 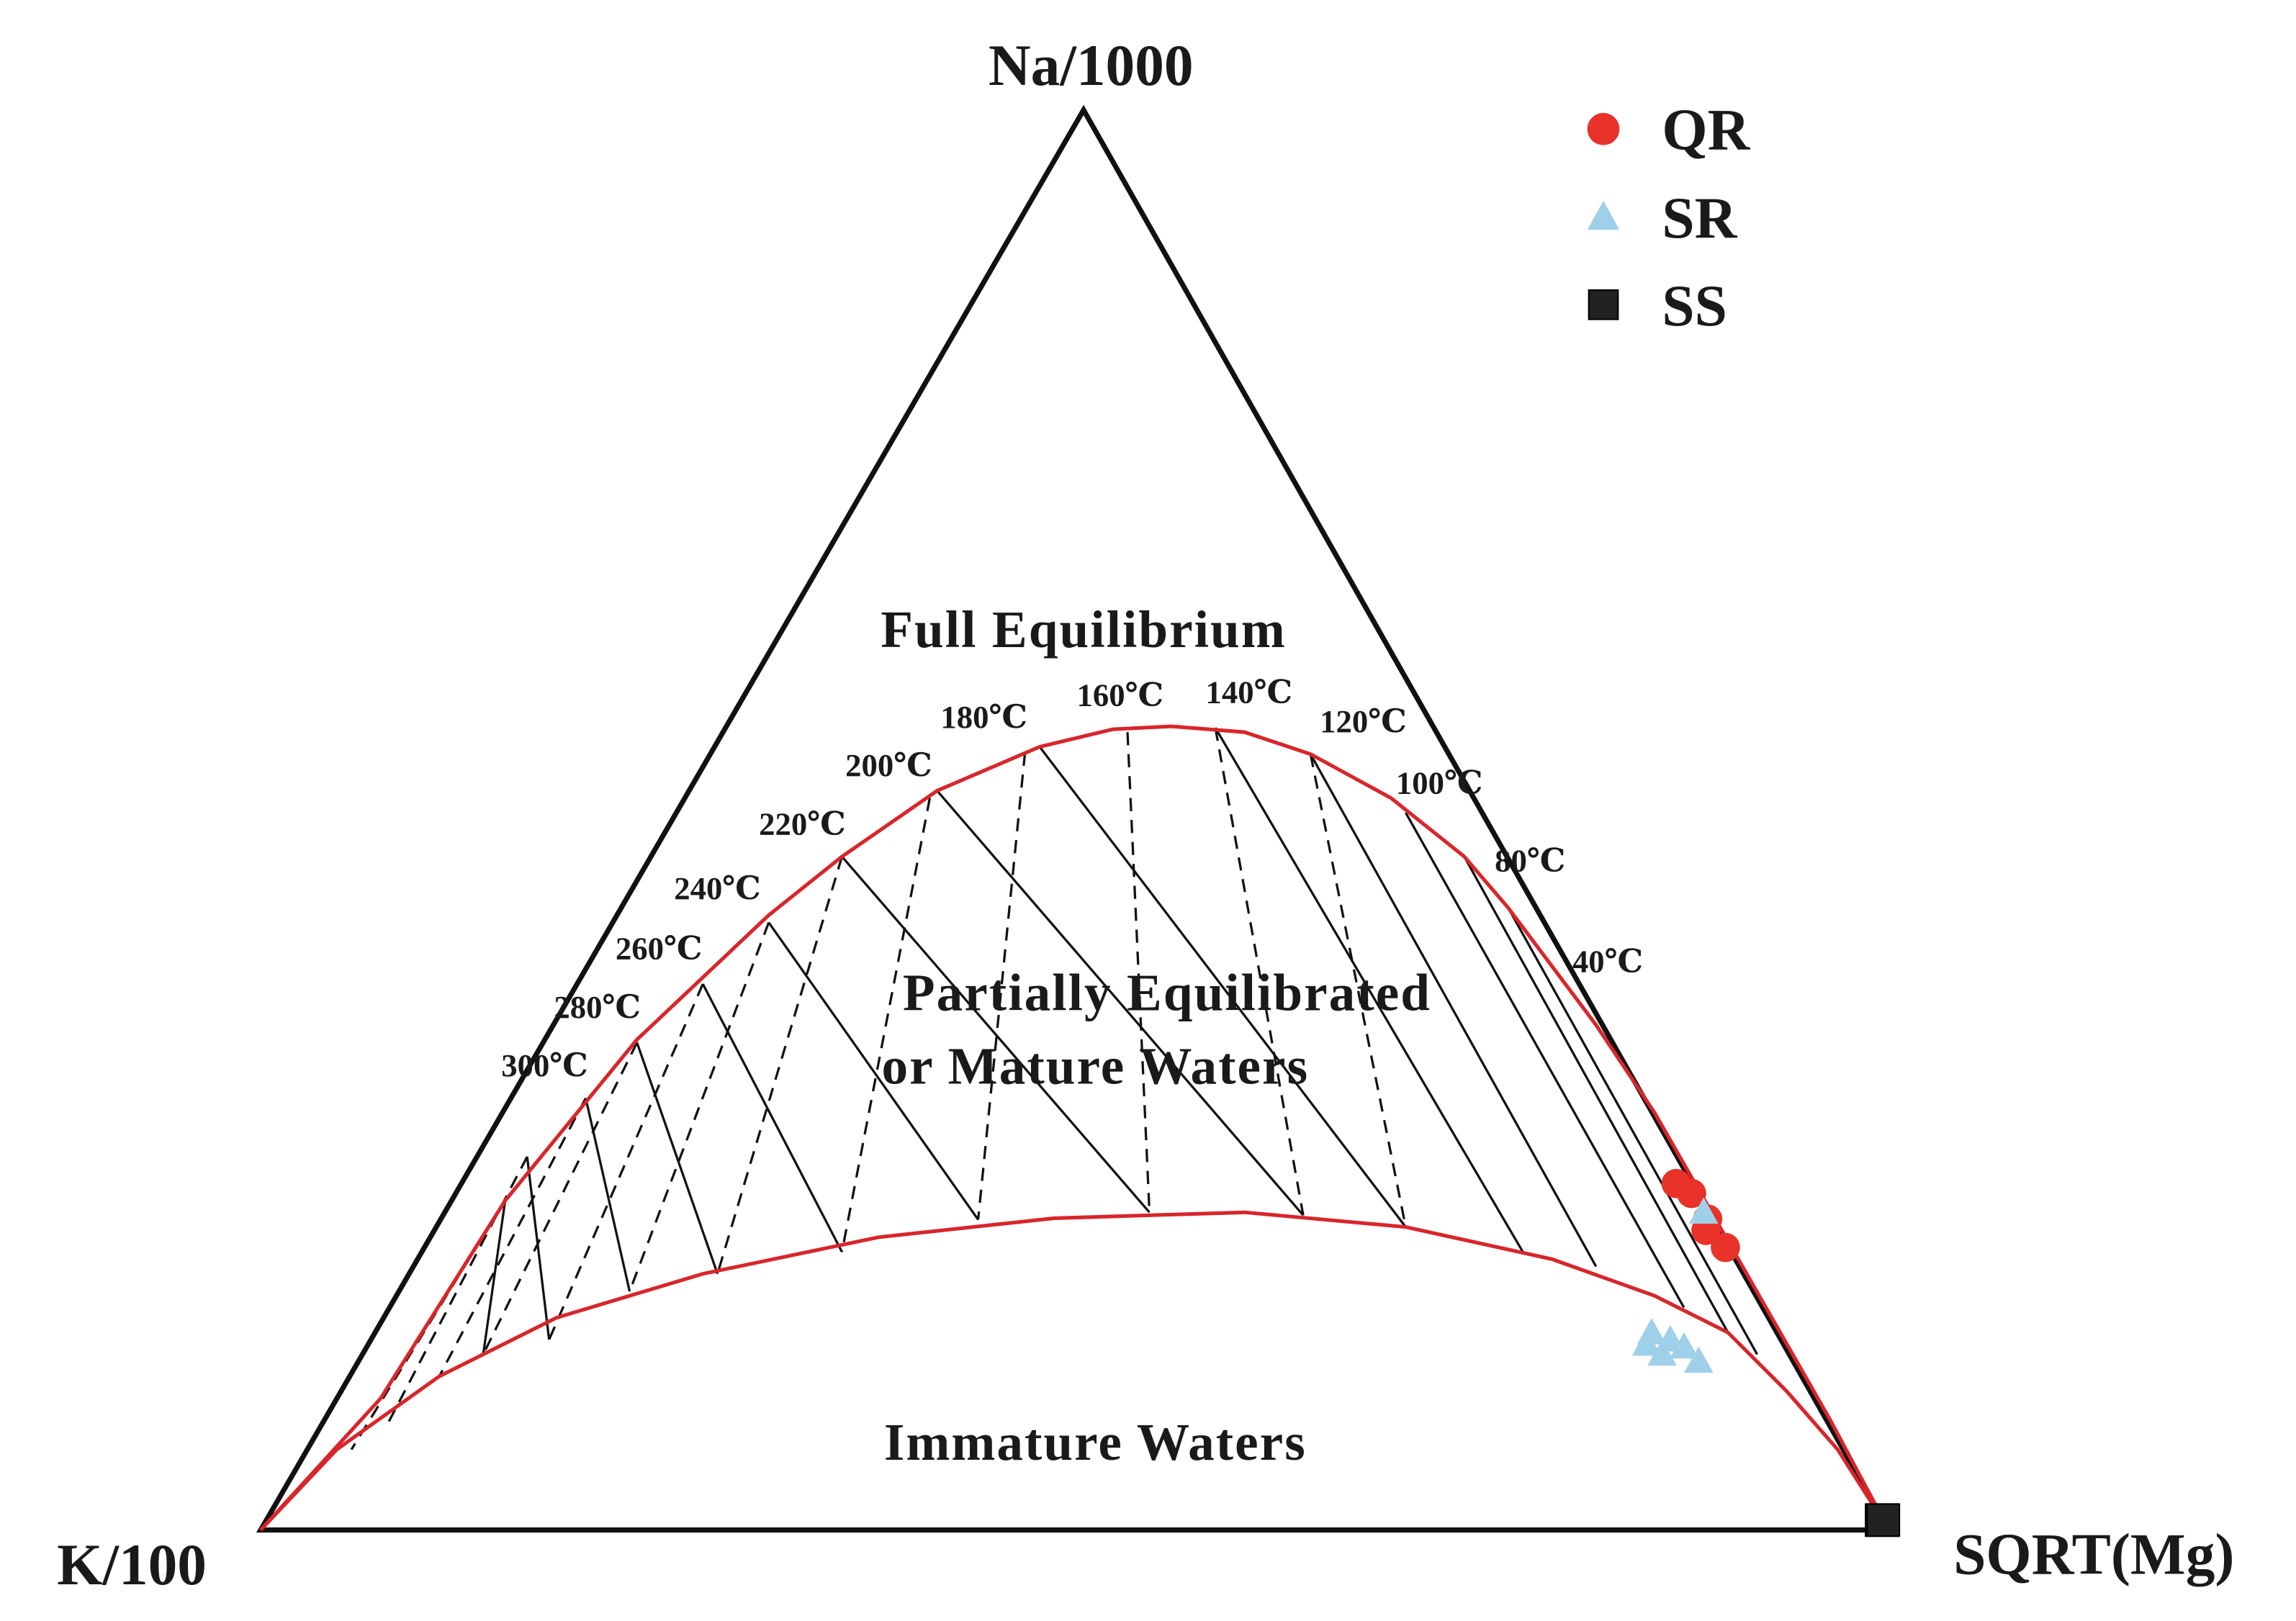 I want to click on corner-label-left: K/100, so click(x=132, y=1565).